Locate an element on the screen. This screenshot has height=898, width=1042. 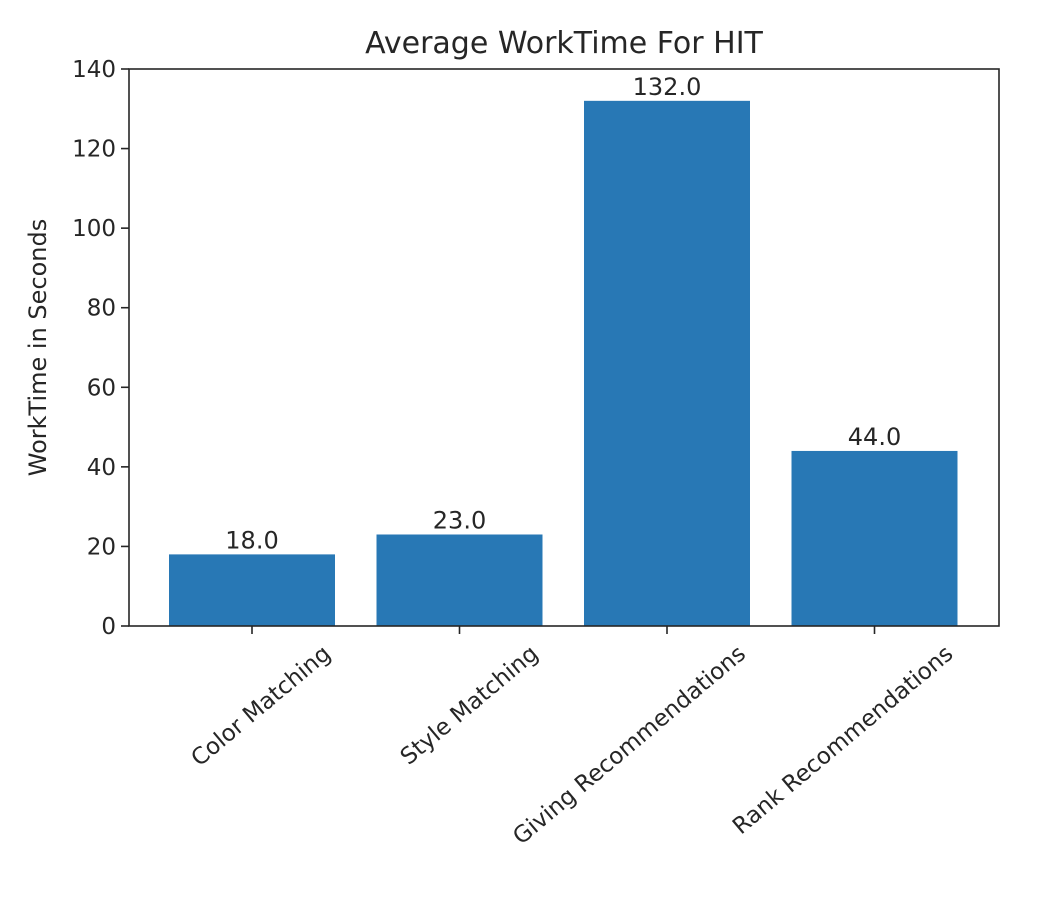
y-tick-label: 120 is located at coordinates (94, 150).